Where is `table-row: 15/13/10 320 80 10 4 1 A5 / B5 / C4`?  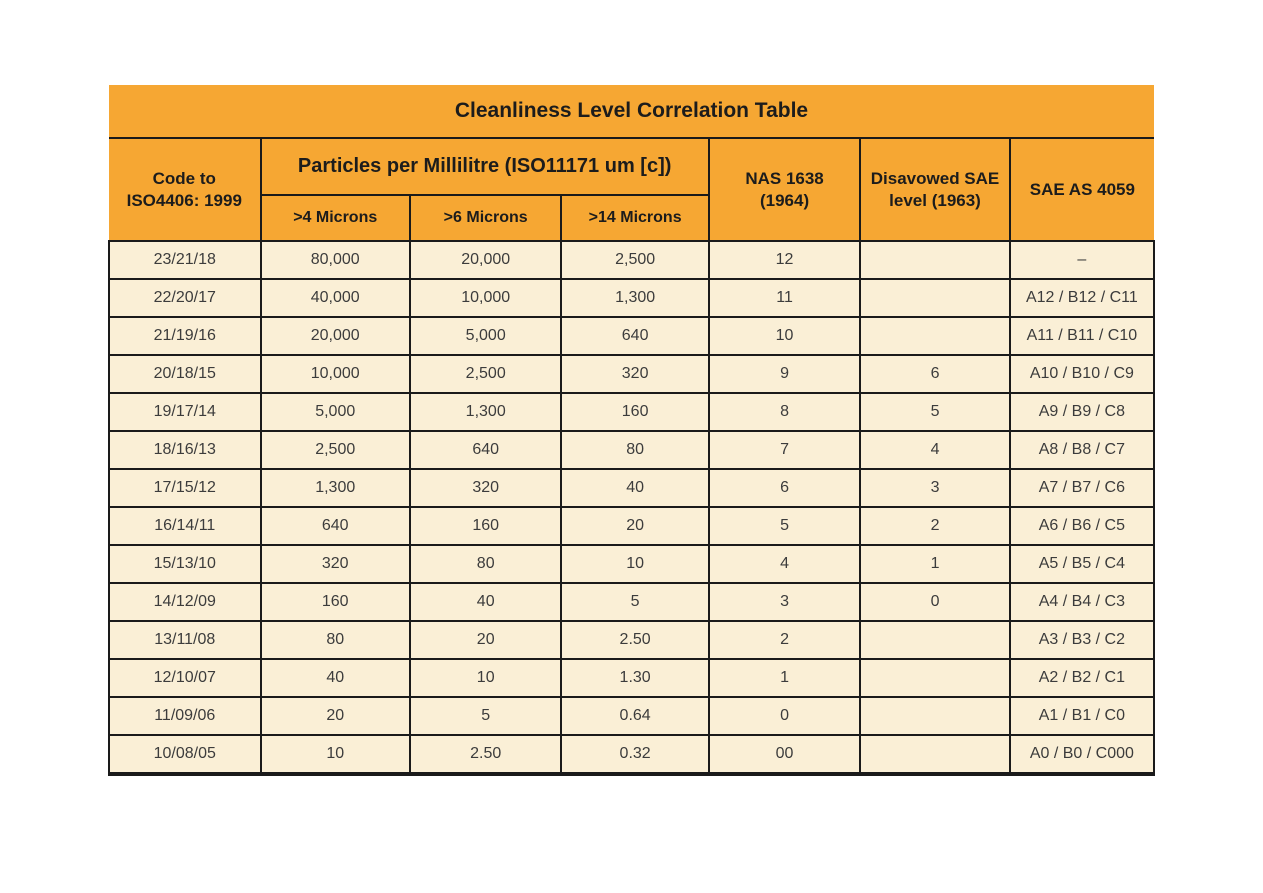 table-row: 15/13/10 320 80 10 4 1 A5 / B5 / C4 is located at coordinates (632, 564).